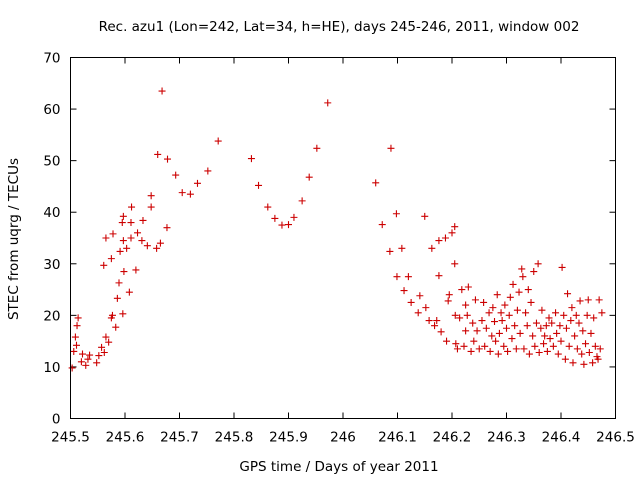  What do you see at coordinates (51, 59) in the screenshot?
I see `y-tick-label: 70` at bounding box center [51, 59].